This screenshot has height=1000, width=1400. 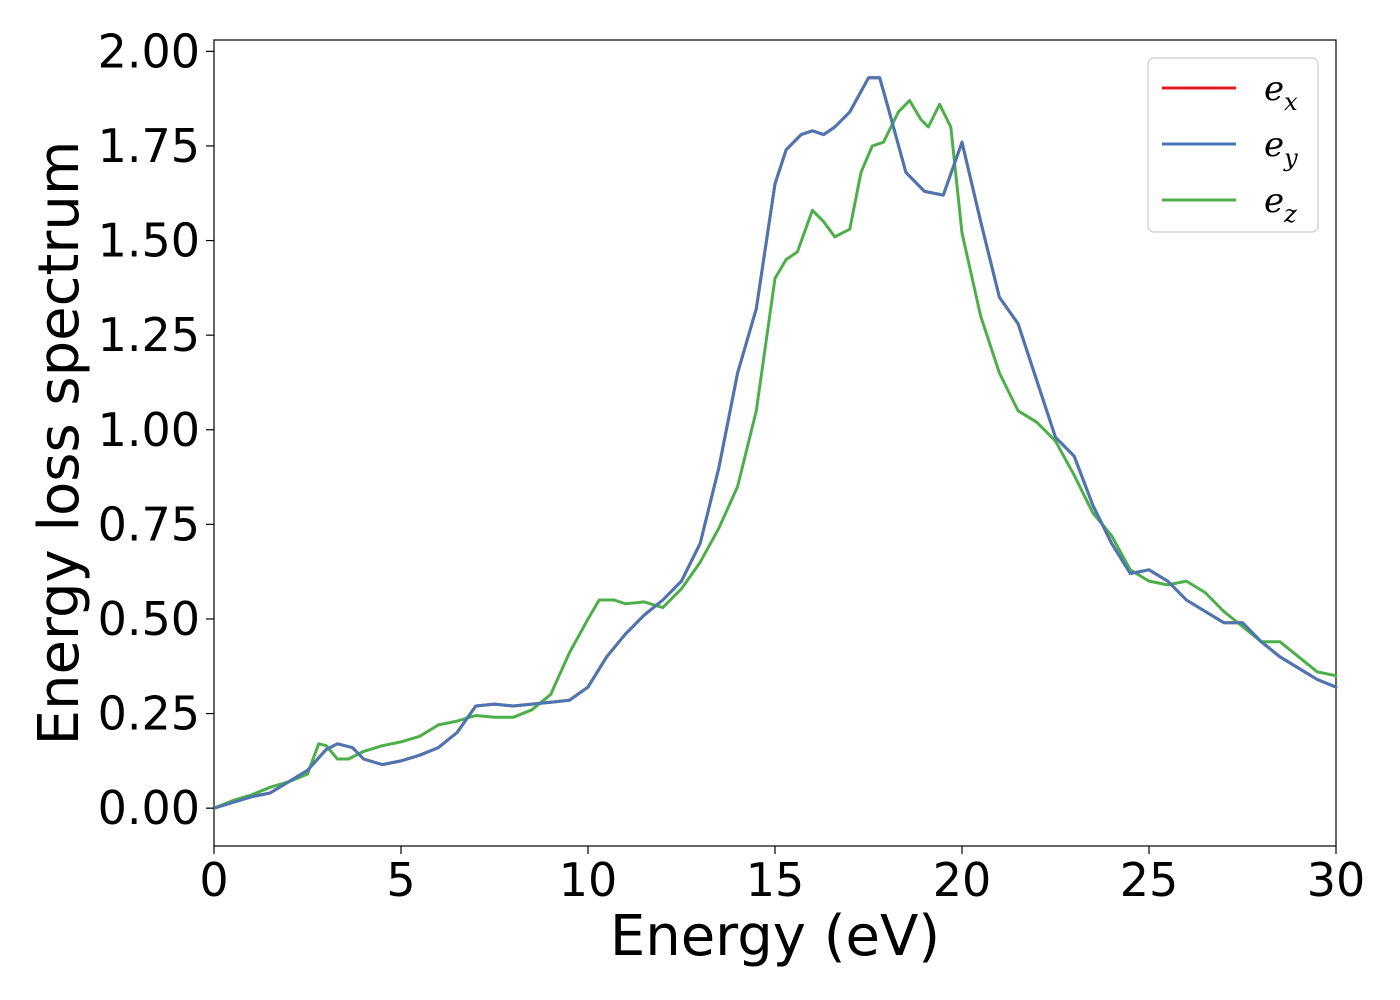 I want to click on legend-label-subscript: y, so click(x=1290, y=158).